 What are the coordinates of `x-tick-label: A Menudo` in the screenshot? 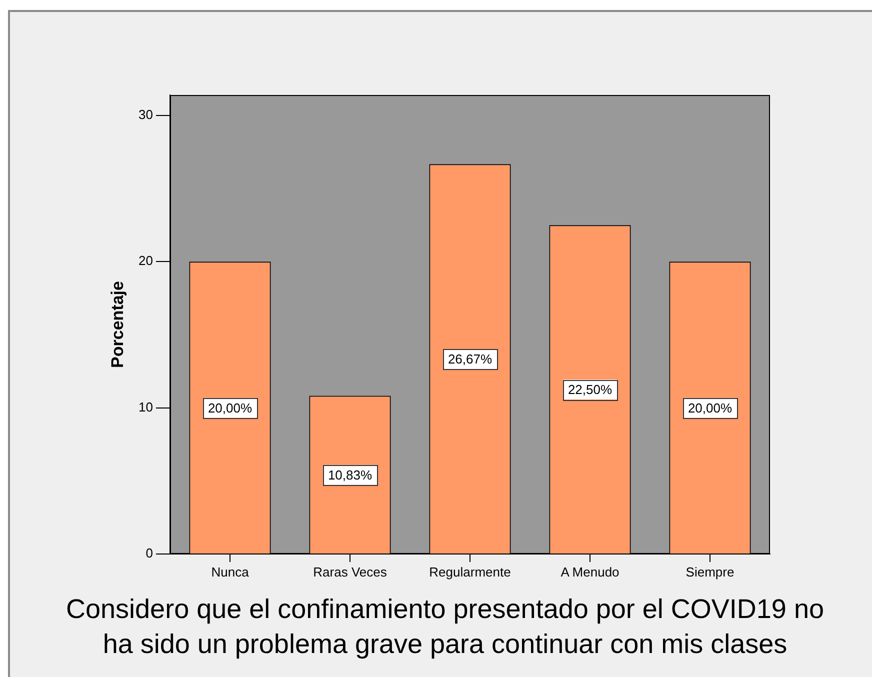 It's located at (590, 572).